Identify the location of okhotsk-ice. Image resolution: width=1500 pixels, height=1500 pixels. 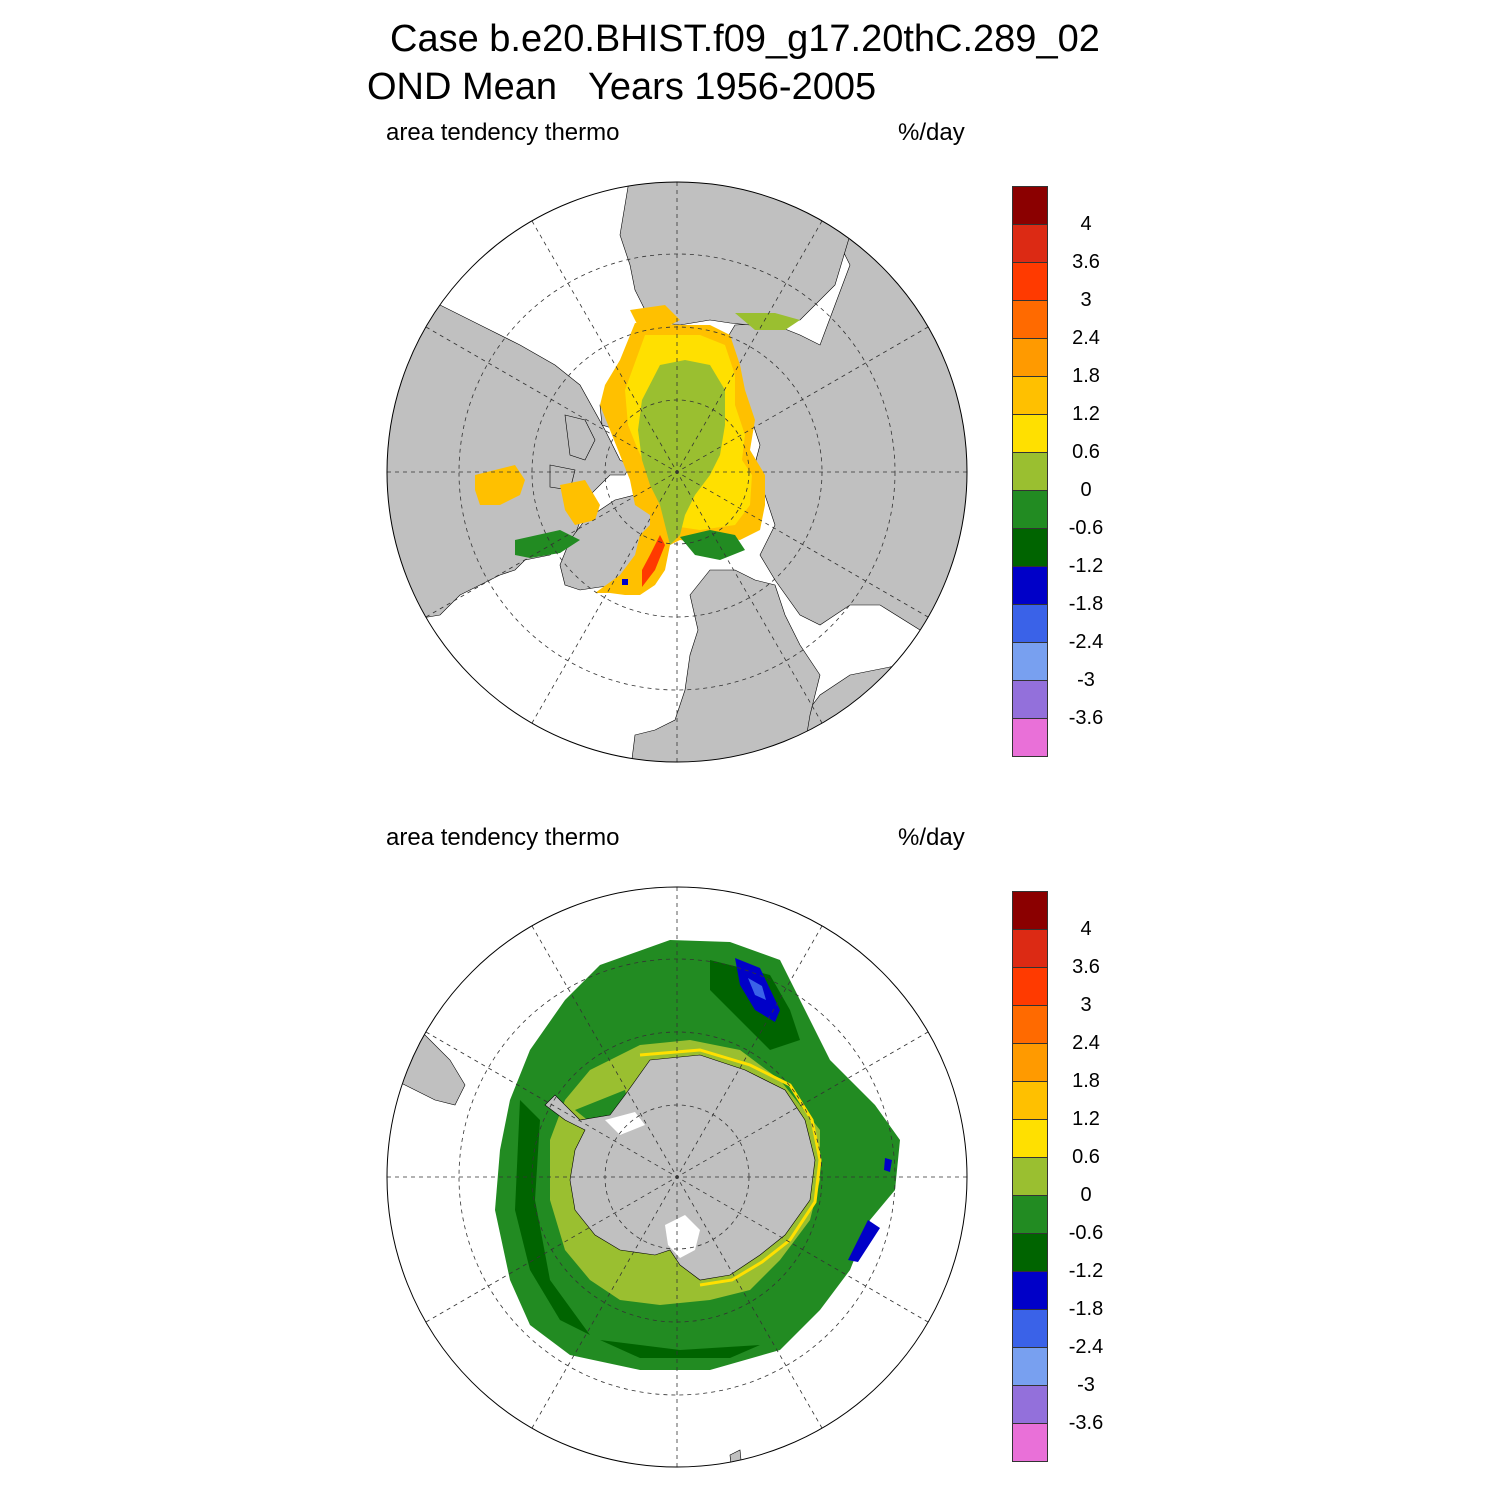
(767, 321).